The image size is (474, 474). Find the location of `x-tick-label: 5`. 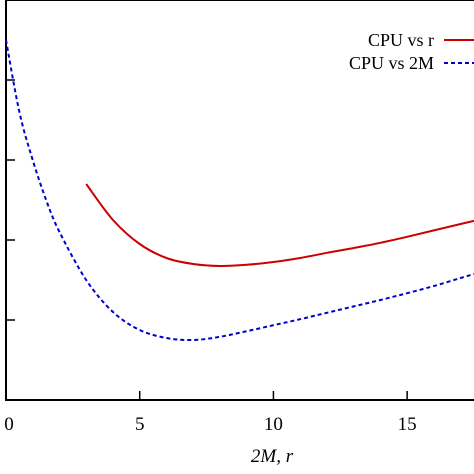

x-tick-label: 5 is located at coordinates (140, 424).